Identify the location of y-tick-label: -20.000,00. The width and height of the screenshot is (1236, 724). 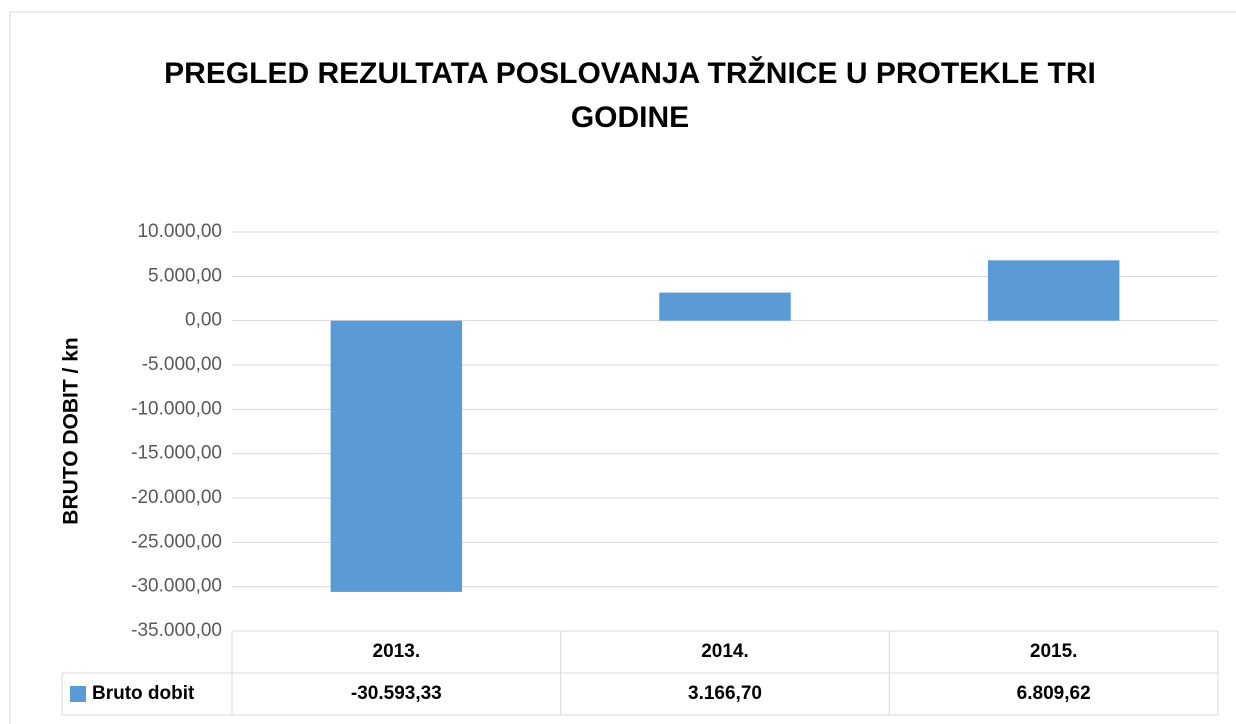
(176, 497).